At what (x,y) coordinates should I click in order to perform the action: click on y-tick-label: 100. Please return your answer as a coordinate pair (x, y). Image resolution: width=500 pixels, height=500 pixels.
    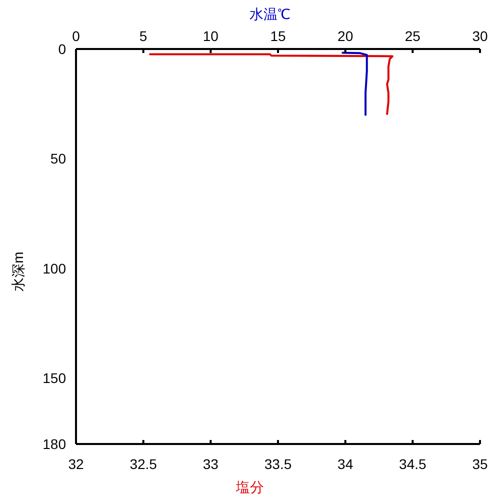
    Looking at the image, I should click on (54, 268).